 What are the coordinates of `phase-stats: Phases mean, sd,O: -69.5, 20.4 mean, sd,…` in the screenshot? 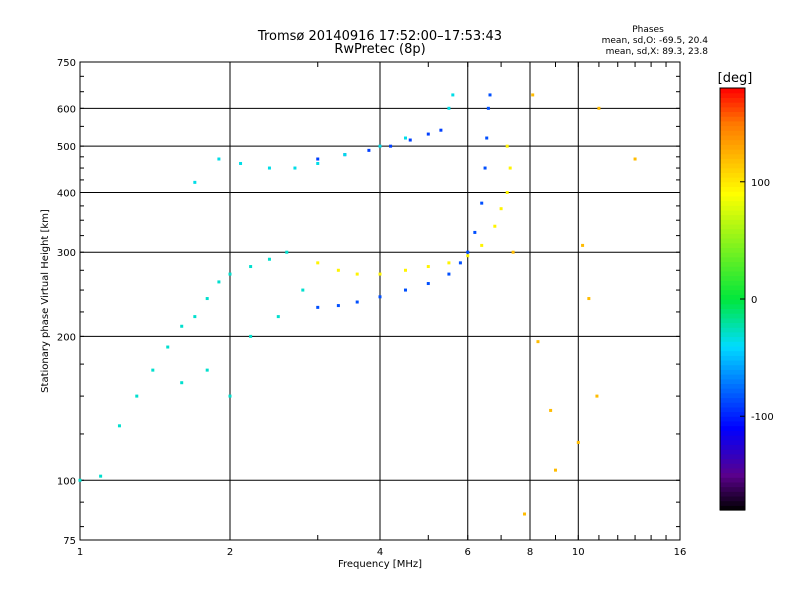 It's located at (655, 41).